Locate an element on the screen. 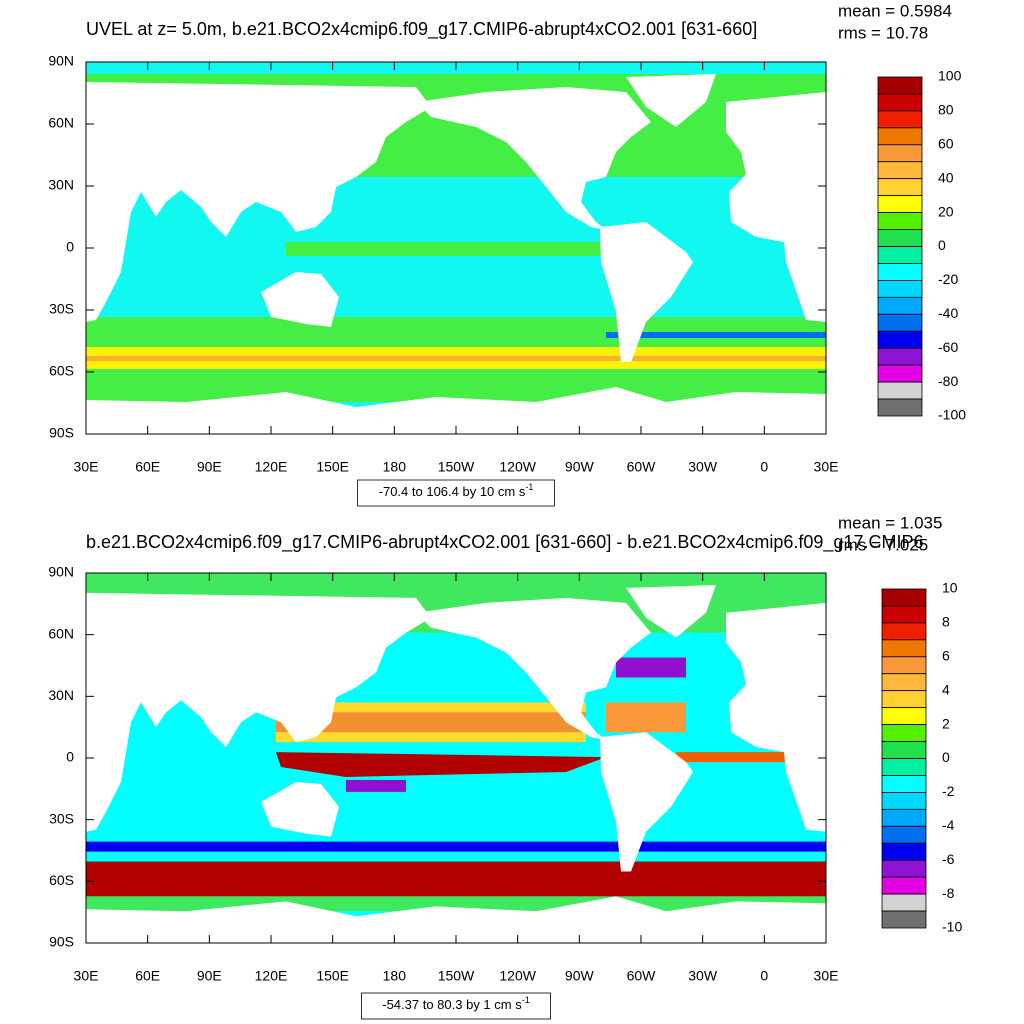 Image resolution: width=1024 pixels, height=1024 pixels. colorbar-label: 20 is located at coordinates (946, 211).